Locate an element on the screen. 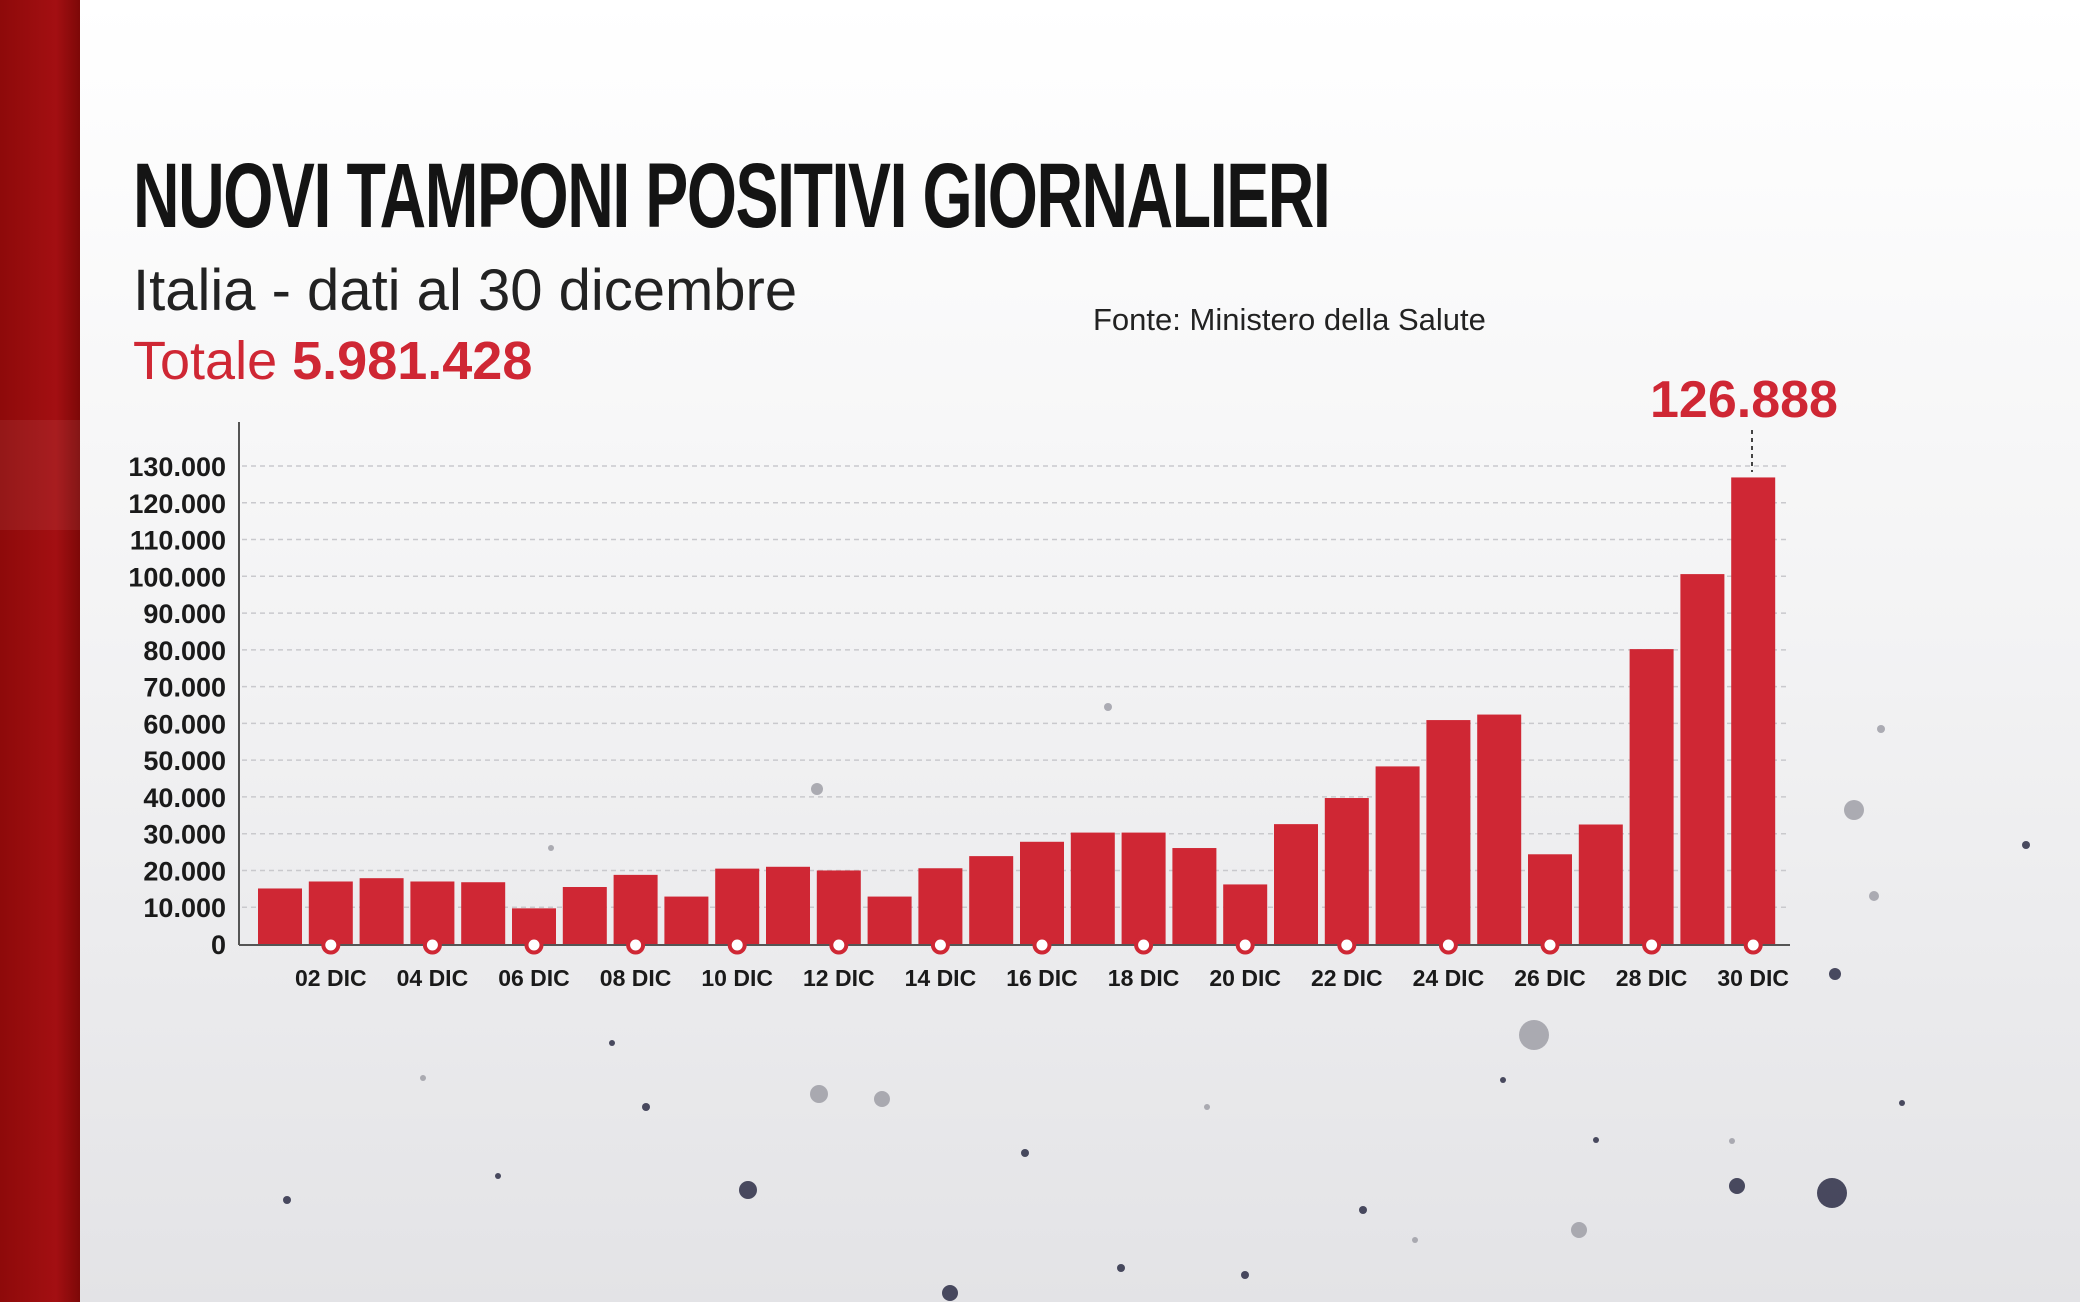 The height and width of the screenshot is (1302, 2080). total-label: Totale is located at coordinates (205, 361).